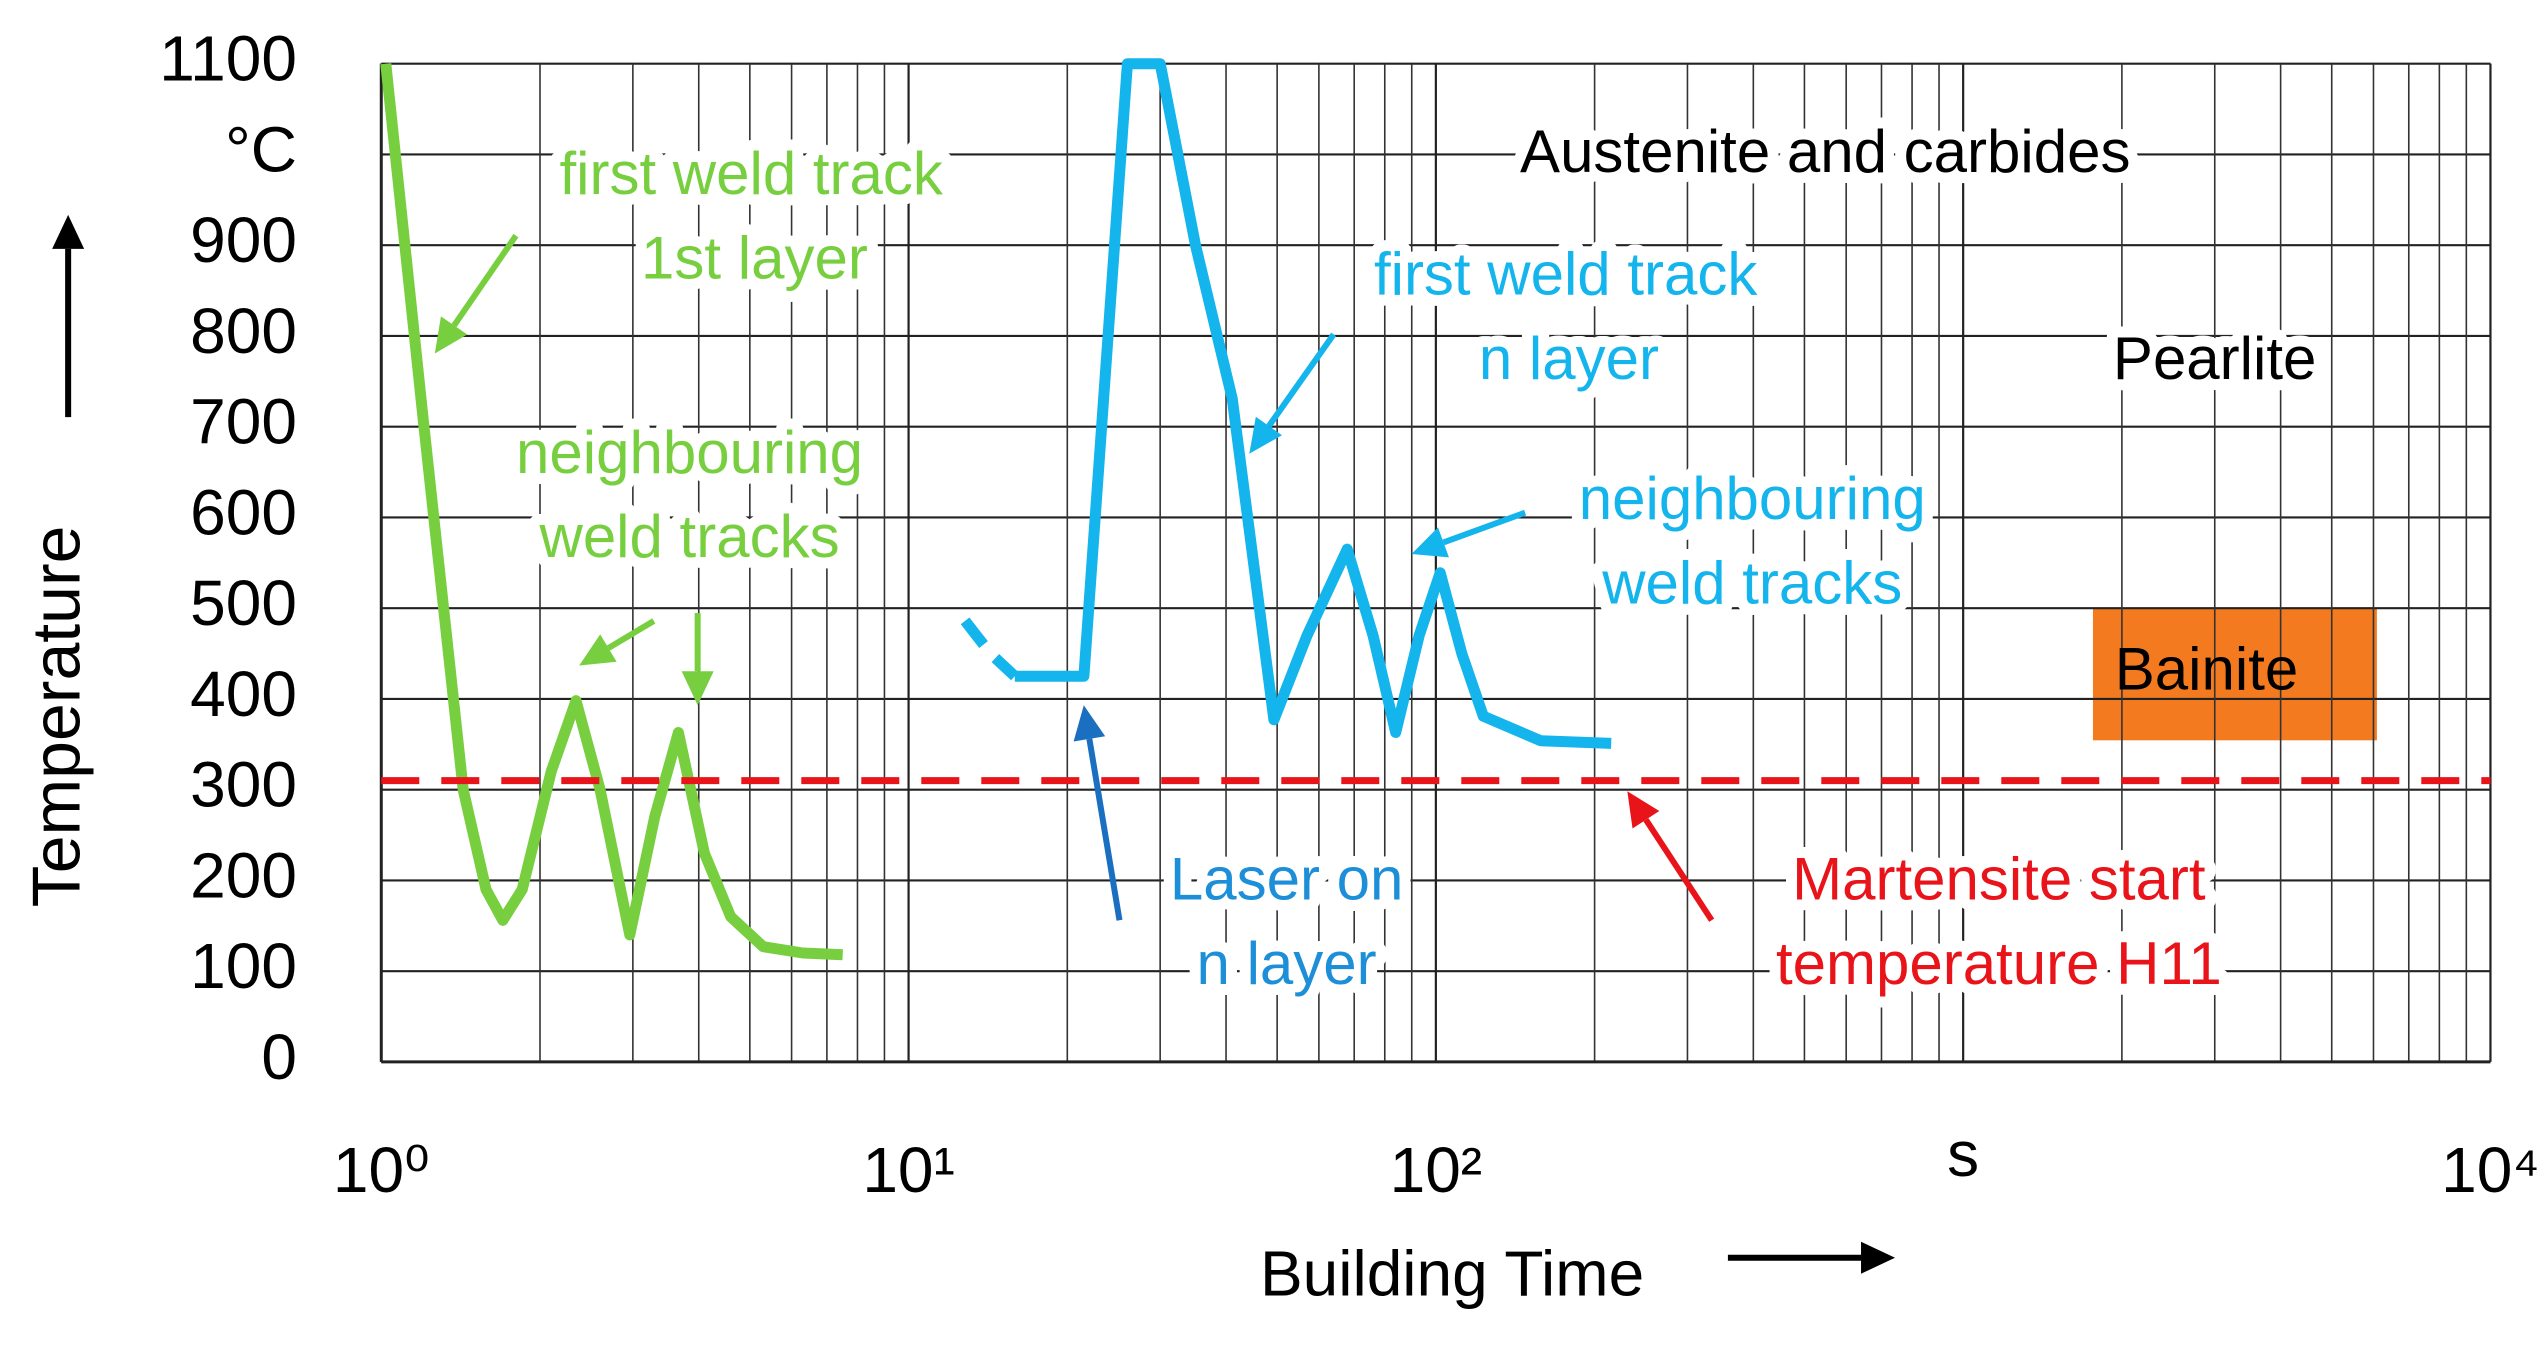  What do you see at coordinates (243, 785) in the screenshot?
I see `y-tick-label: 300` at bounding box center [243, 785].